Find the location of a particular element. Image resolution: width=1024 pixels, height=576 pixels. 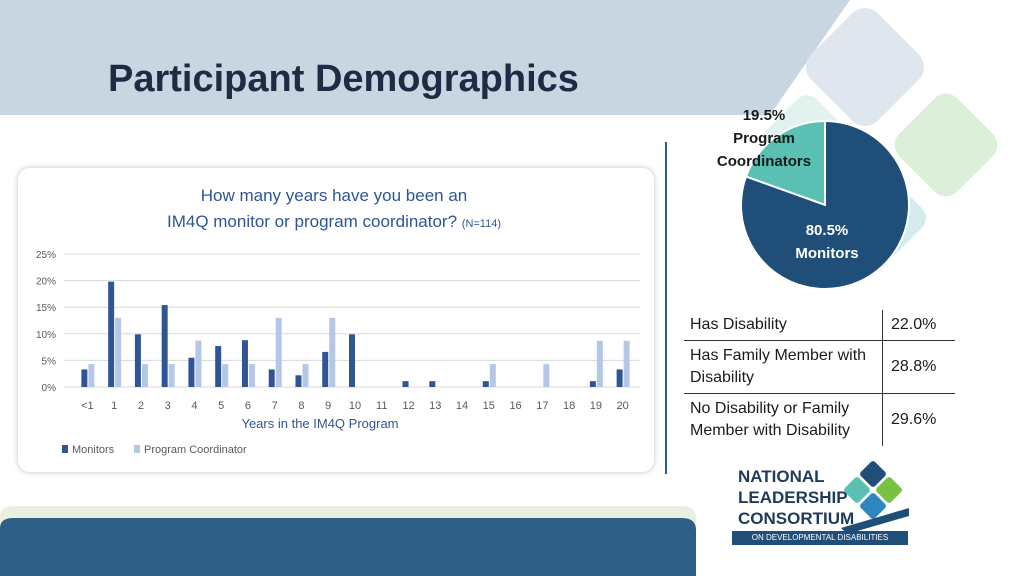

chart-title-line-1: How many years have you been an is located at coordinates (334, 195).